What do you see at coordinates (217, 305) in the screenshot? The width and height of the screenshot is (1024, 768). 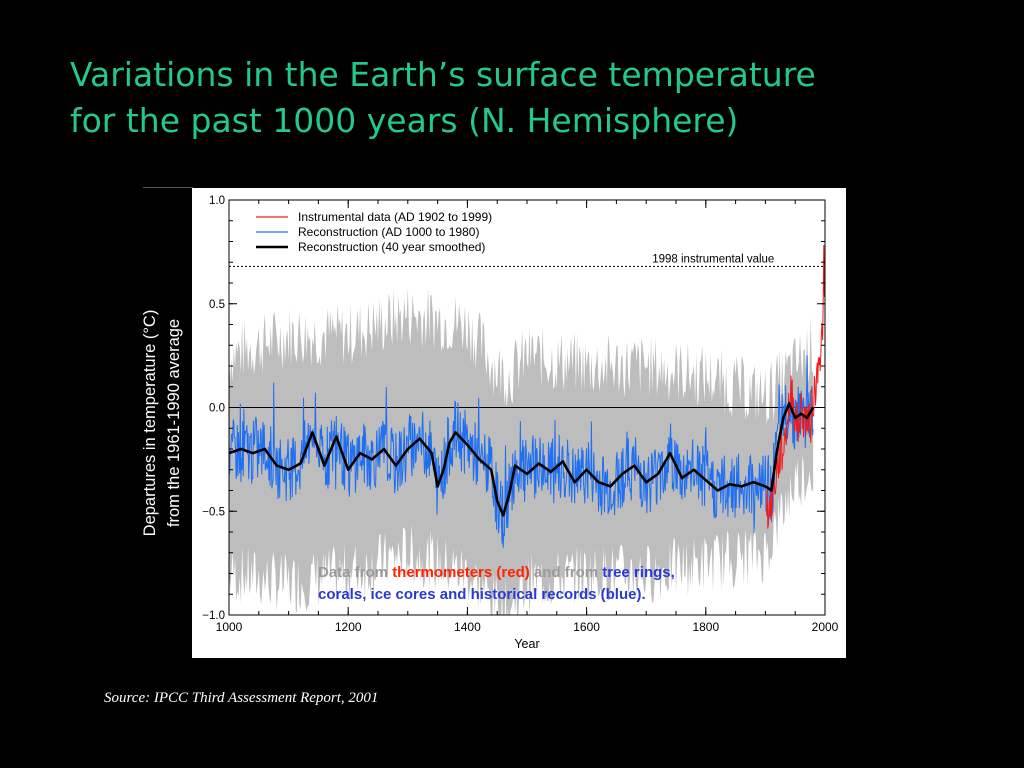 I see `y-tick-label: 0.5` at bounding box center [217, 305].